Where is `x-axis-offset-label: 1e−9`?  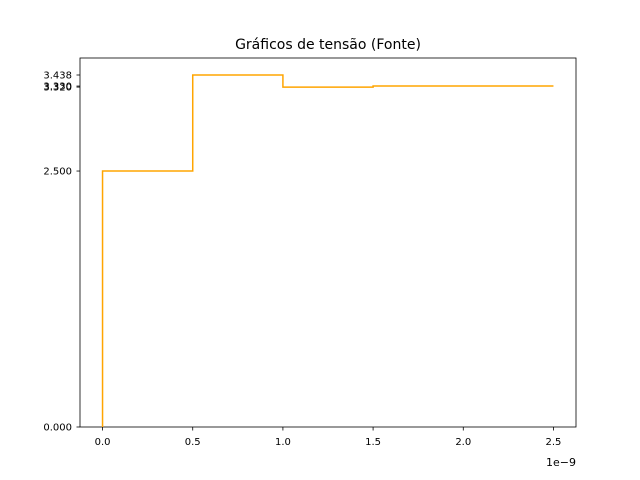 x-axis-offset-label: 1e−9 is located at coordinates (561, 462).